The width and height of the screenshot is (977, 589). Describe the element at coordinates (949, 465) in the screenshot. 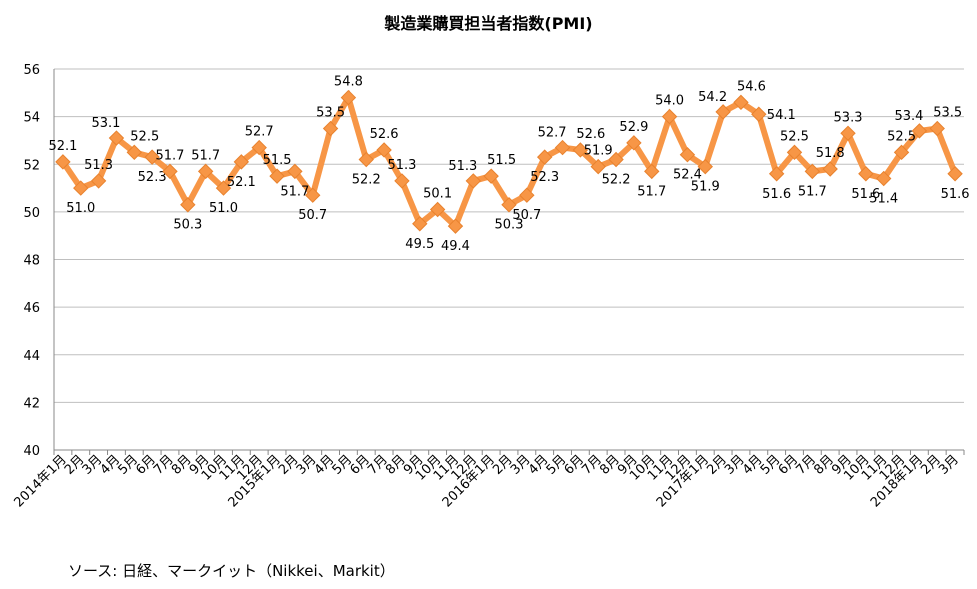

I see `x-tick-label: 3月` at that location.